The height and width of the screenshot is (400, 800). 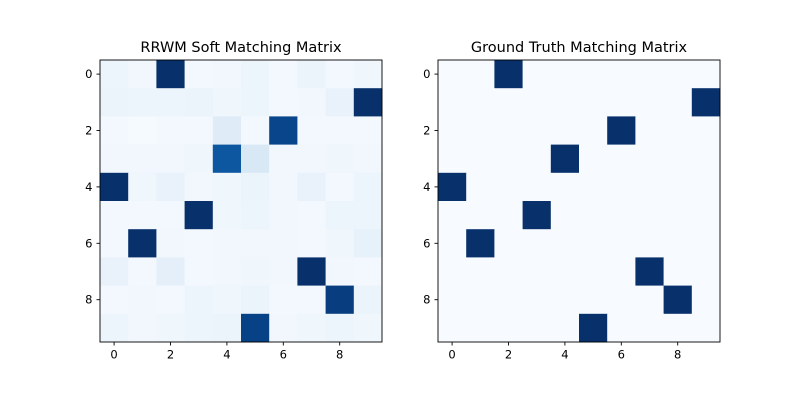 What do you see at coordinates (649, 328) in the screenshot?
I see `heatmap-cell-r9-c7` at bounding box center [649, 328].